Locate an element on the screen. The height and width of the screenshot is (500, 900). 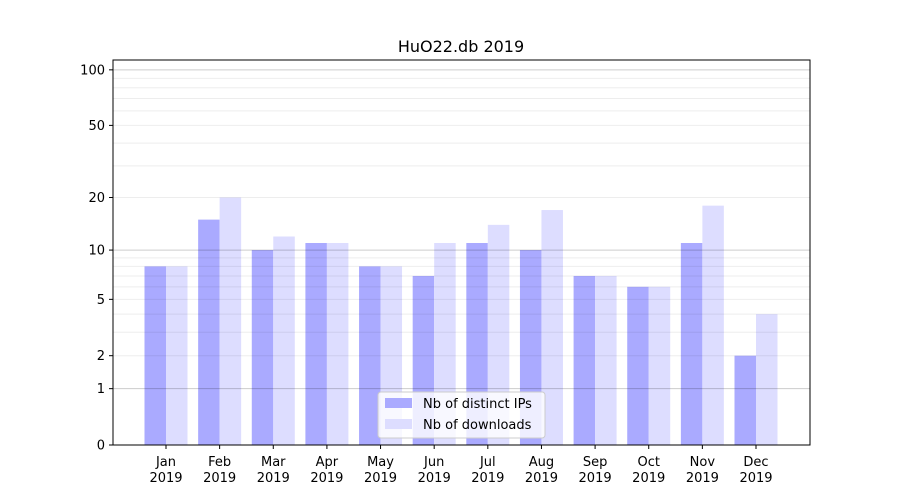
y-tick-label: 100 is located at coordinates (92, 70).